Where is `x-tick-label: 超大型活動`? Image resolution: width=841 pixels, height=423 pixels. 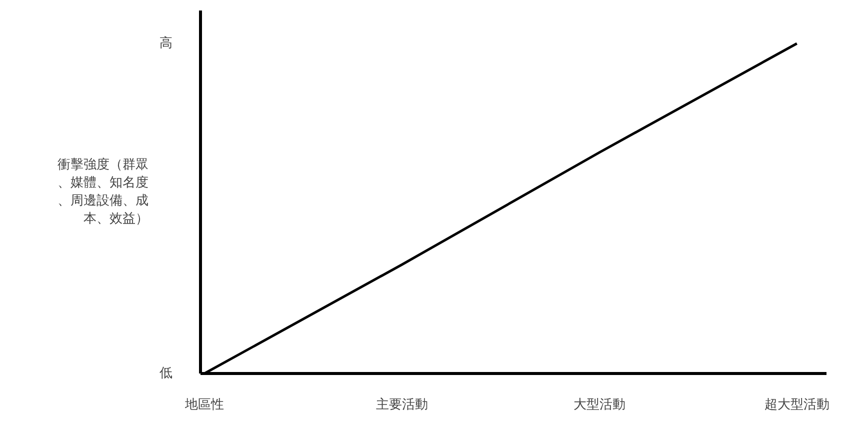
x-tick-label: 超大型活動 is located at coordinates (797, 405).